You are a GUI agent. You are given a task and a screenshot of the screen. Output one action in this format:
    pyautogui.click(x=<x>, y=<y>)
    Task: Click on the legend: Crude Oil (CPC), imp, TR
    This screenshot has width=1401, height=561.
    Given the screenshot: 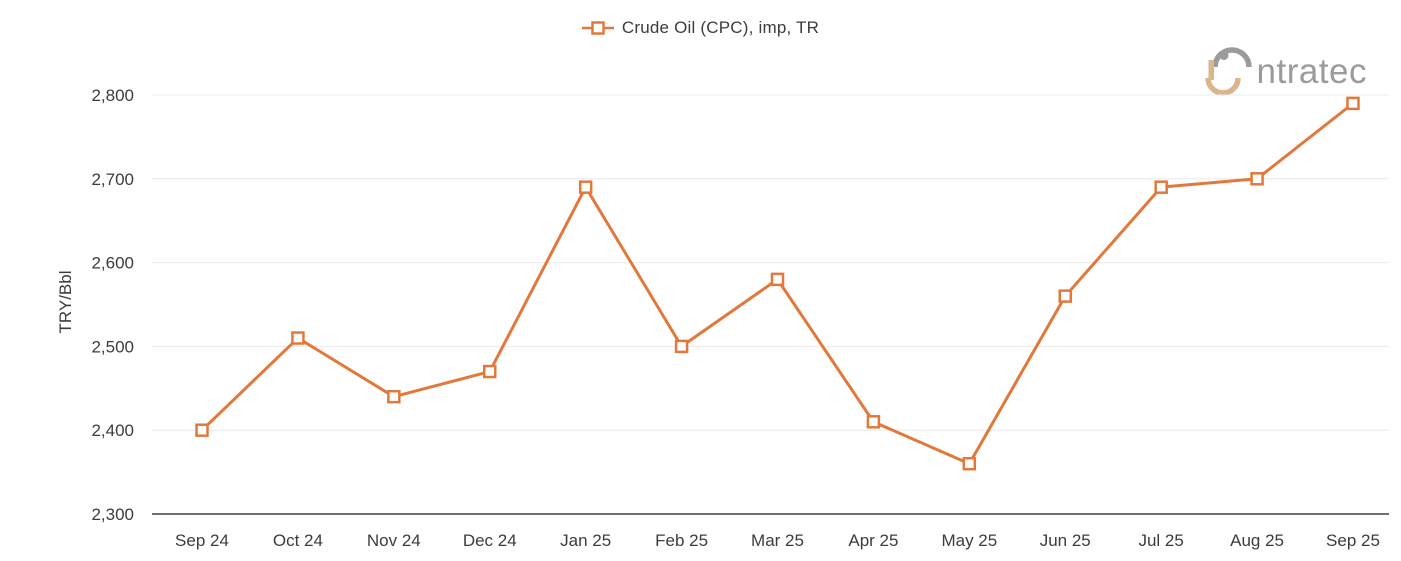 What is the action you would take?
    pyautogui.click(x=700, y=28)
    